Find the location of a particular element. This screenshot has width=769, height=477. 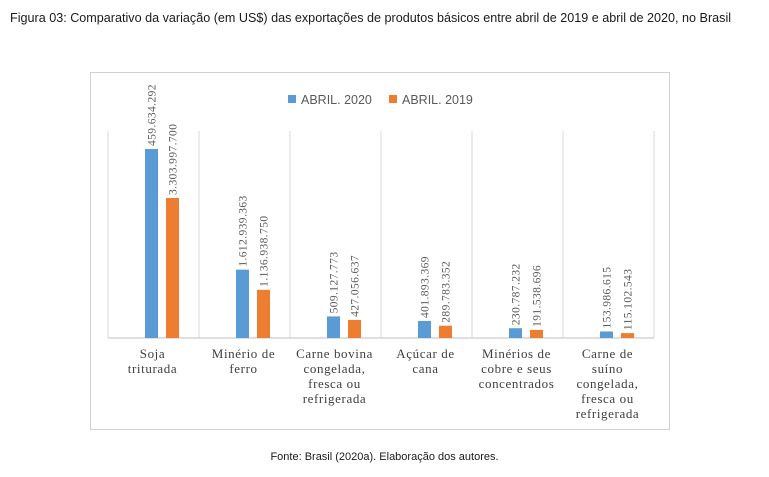

category-label-line: Soja is located at coordinates (152, 353).